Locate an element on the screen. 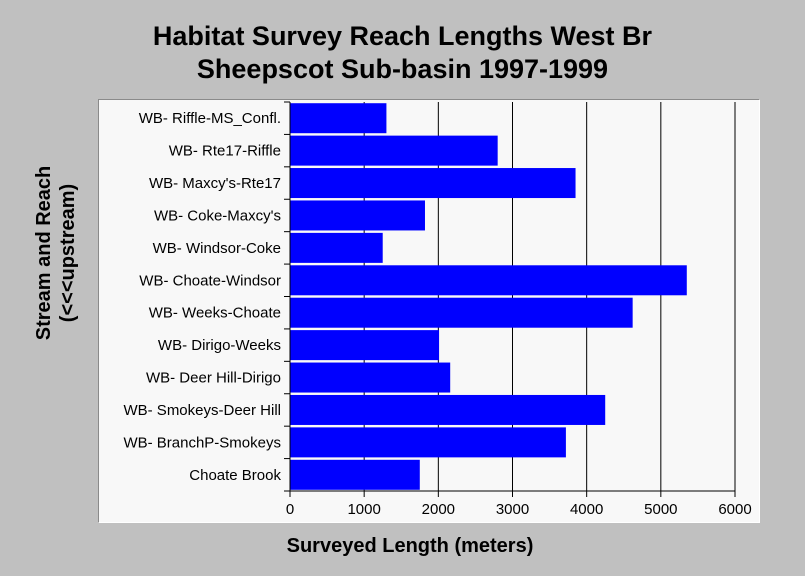 This screenshot has height=576, width=805. x-tick-label: 2000 is located at coordinates (438, 509).